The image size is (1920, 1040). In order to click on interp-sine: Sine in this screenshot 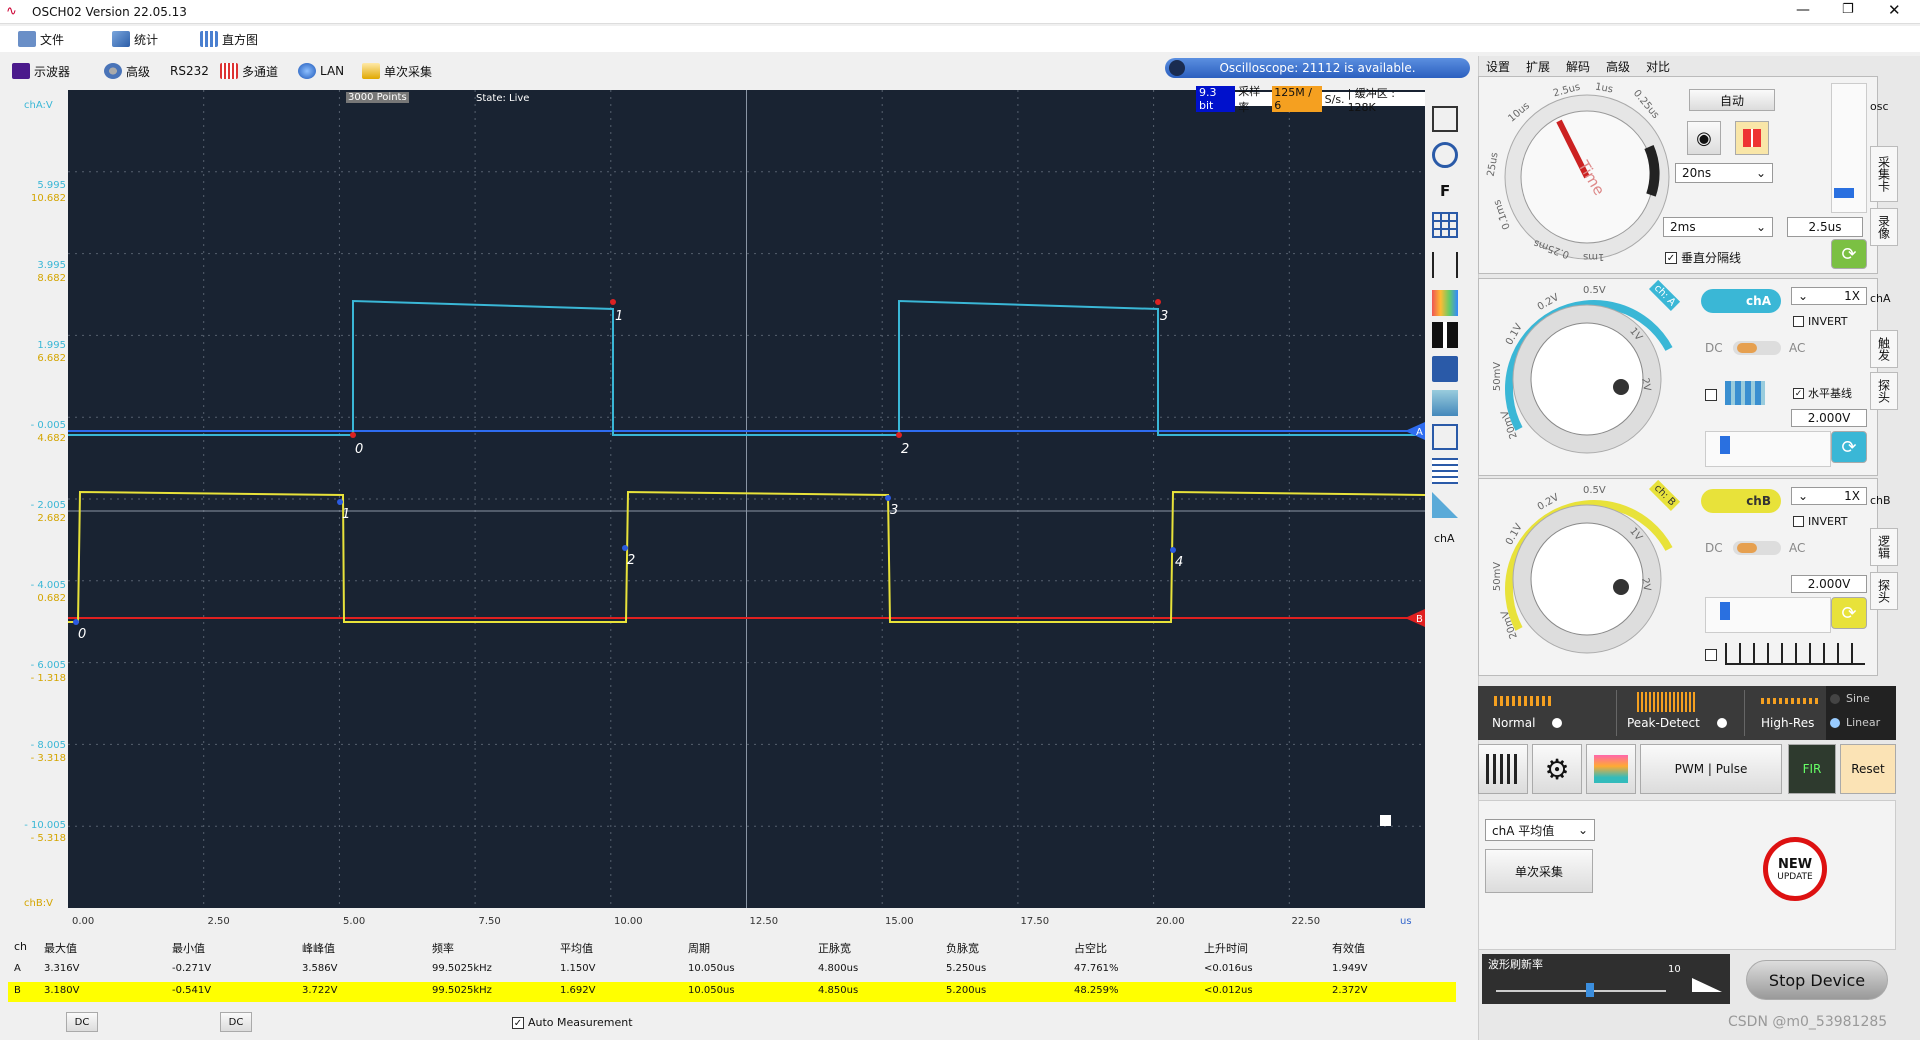, I will do `click(1850, 698)`.